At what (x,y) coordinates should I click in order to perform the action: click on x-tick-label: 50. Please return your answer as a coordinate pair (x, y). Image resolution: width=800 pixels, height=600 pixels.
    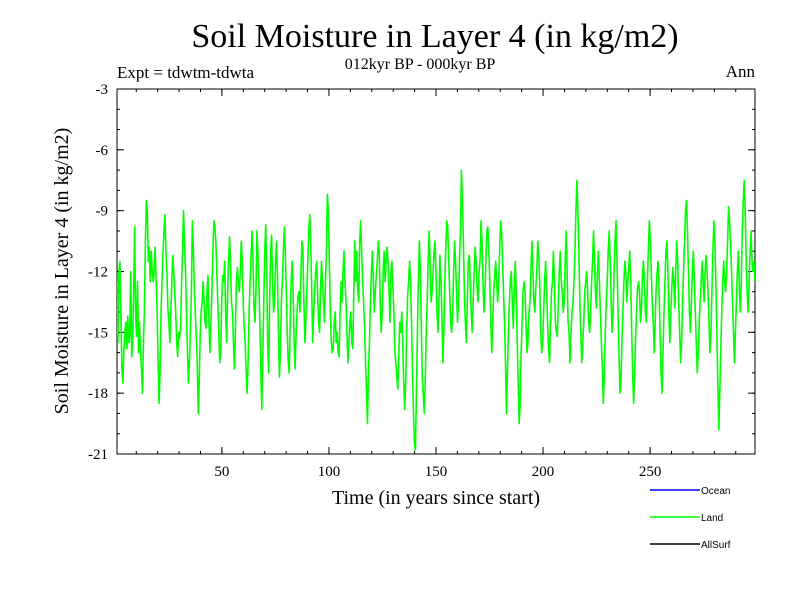
    Looking at the image, I should click on (221, 472).